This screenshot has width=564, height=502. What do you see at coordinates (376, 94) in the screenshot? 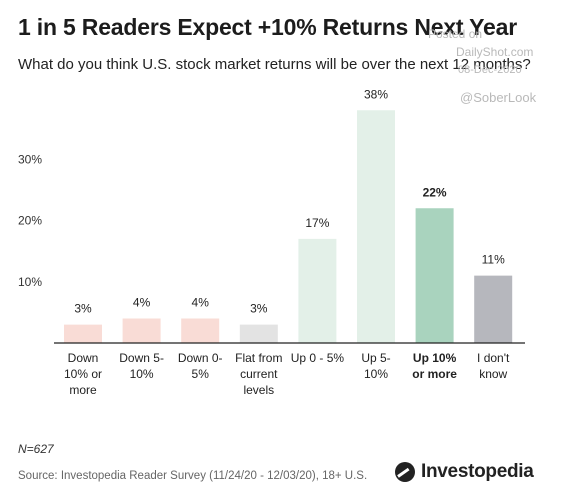
I see `data-label: 38%` at bounding box center [376, 94].